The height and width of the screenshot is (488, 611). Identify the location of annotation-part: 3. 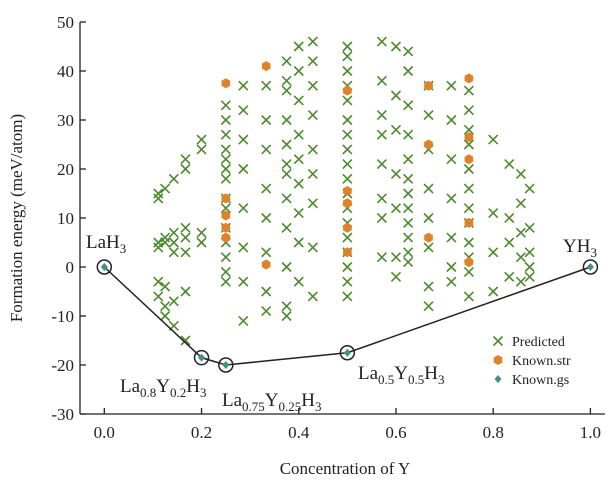
(441, 379).